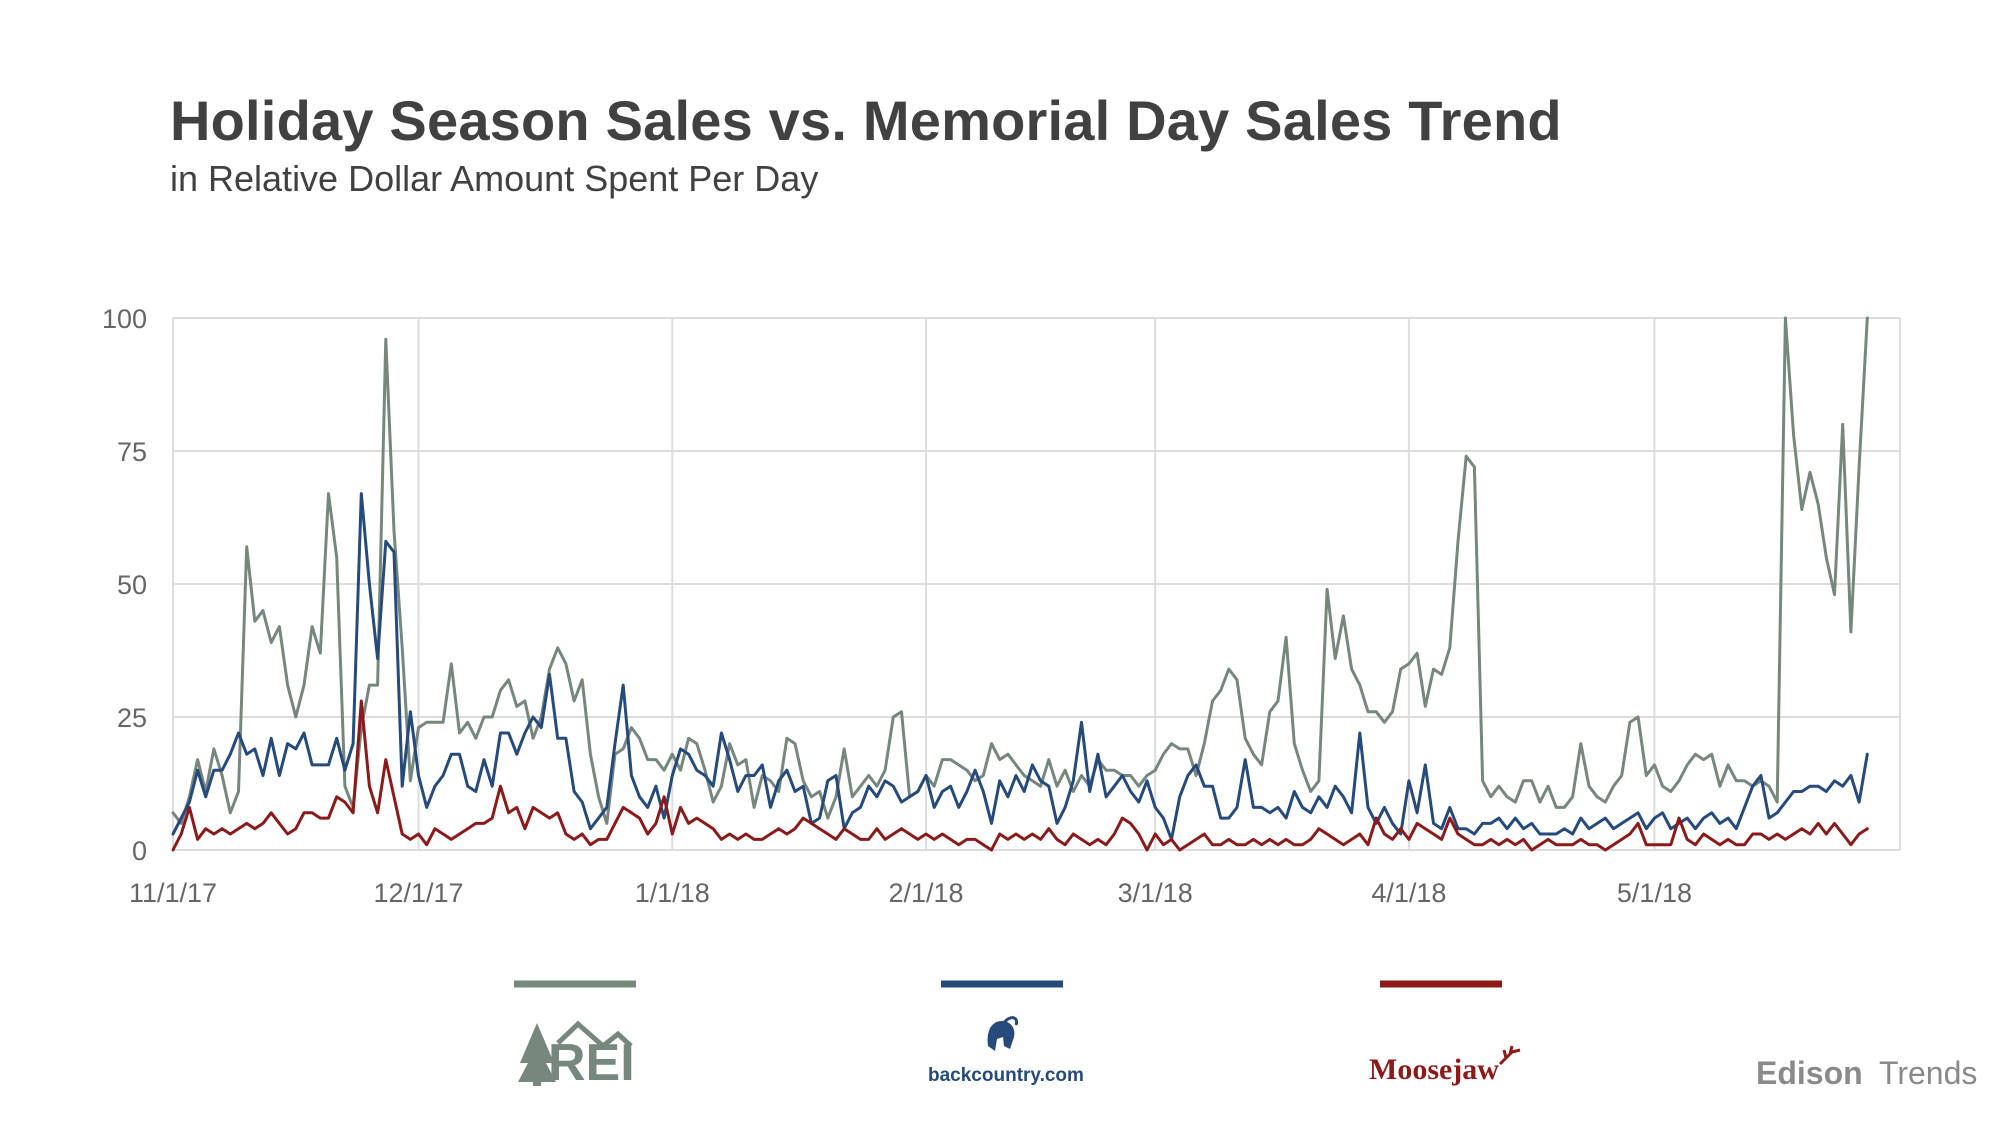 This screenshot has width=2000, height=1125. I want to click on rei-logo-text: REI, so click(591, 1063).